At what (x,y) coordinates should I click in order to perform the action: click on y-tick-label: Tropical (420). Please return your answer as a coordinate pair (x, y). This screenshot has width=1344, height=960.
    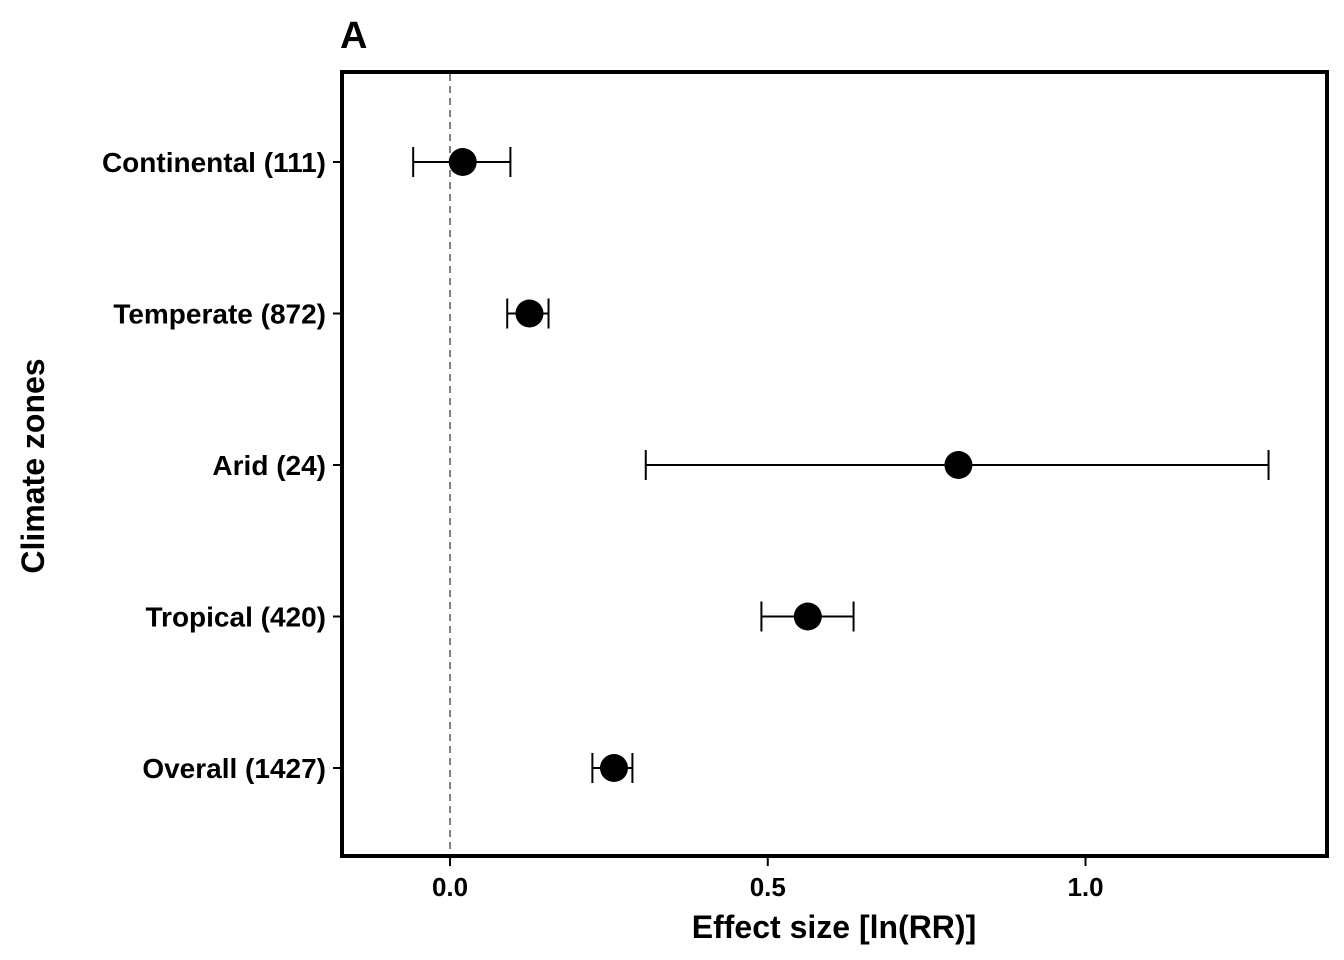
    Looking at the image, I should click on (235, 617).